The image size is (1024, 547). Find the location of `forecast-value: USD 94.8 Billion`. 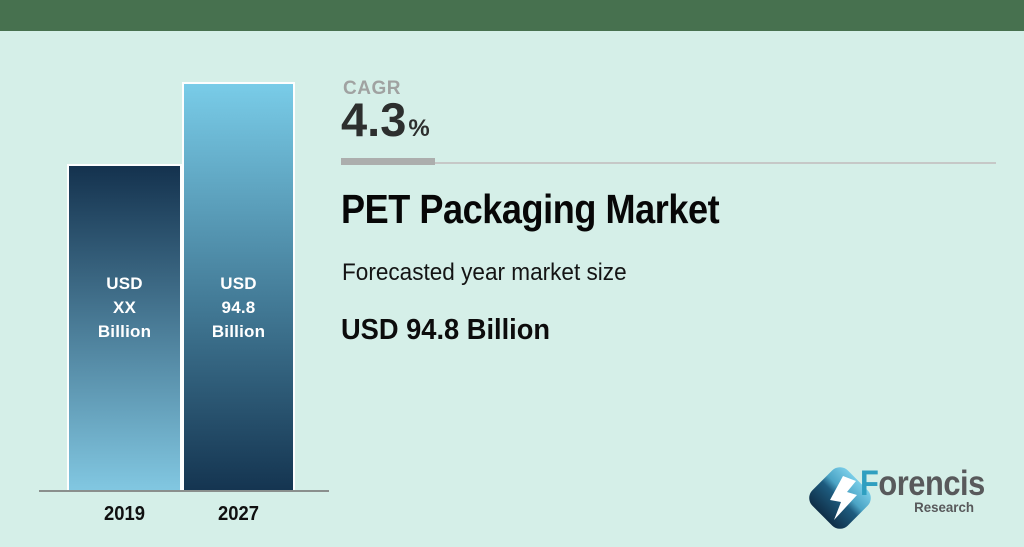

forecast-value: USD 94.8 Billion is located at coordinates (446, 330).